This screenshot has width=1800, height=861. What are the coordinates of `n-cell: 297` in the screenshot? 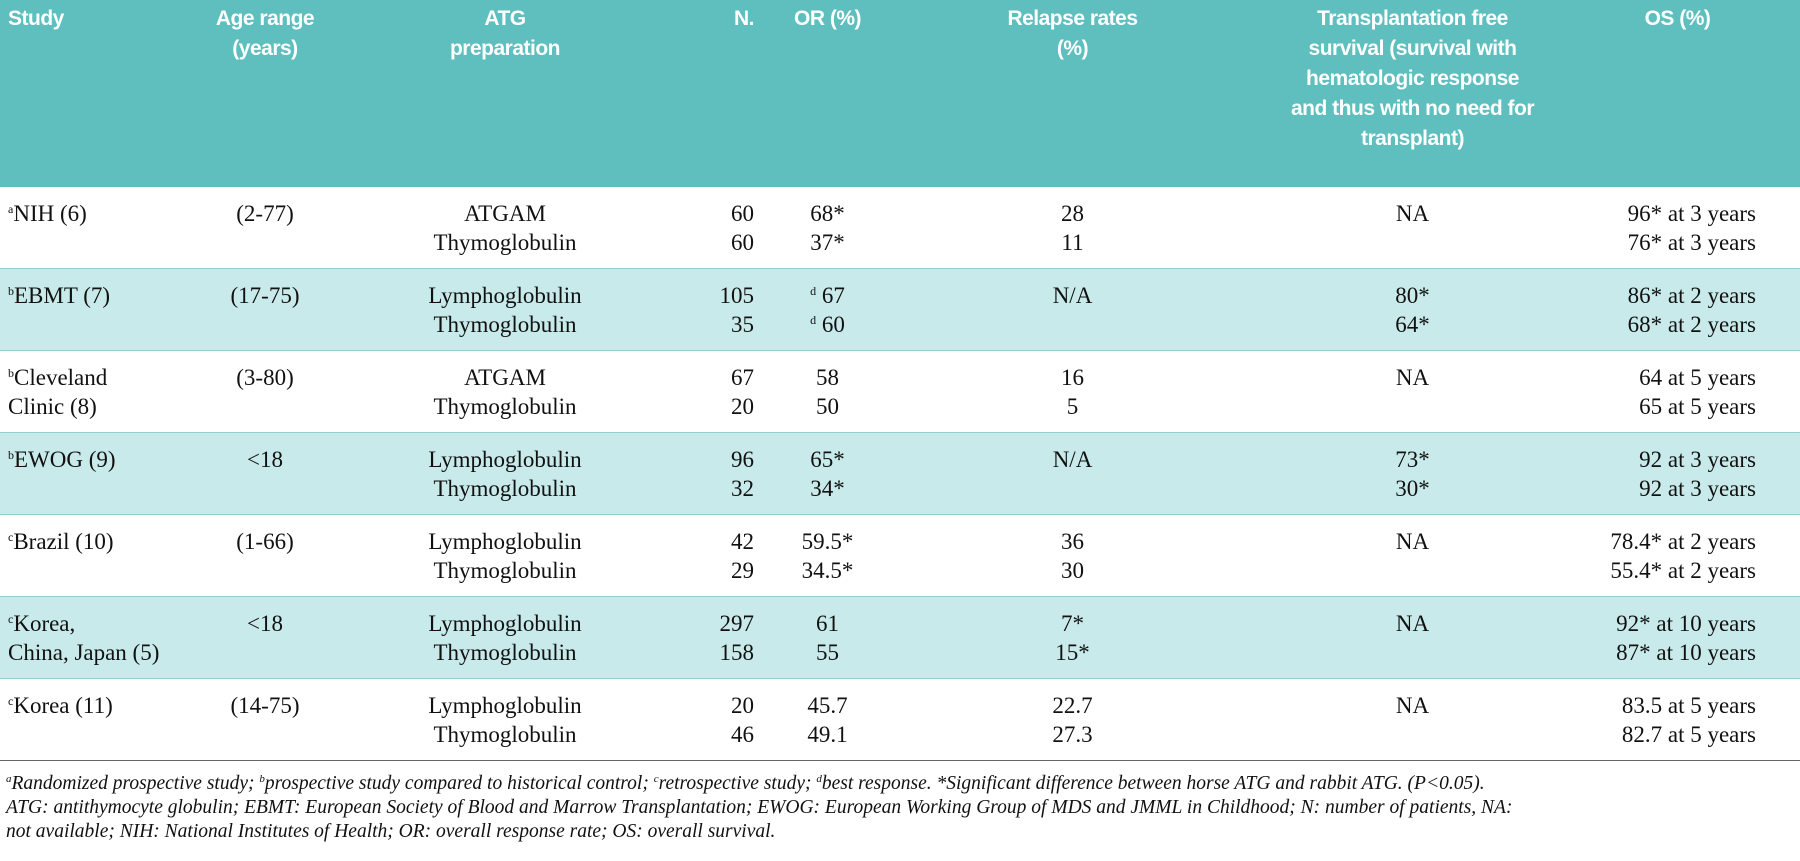 It's located at (730, 617).